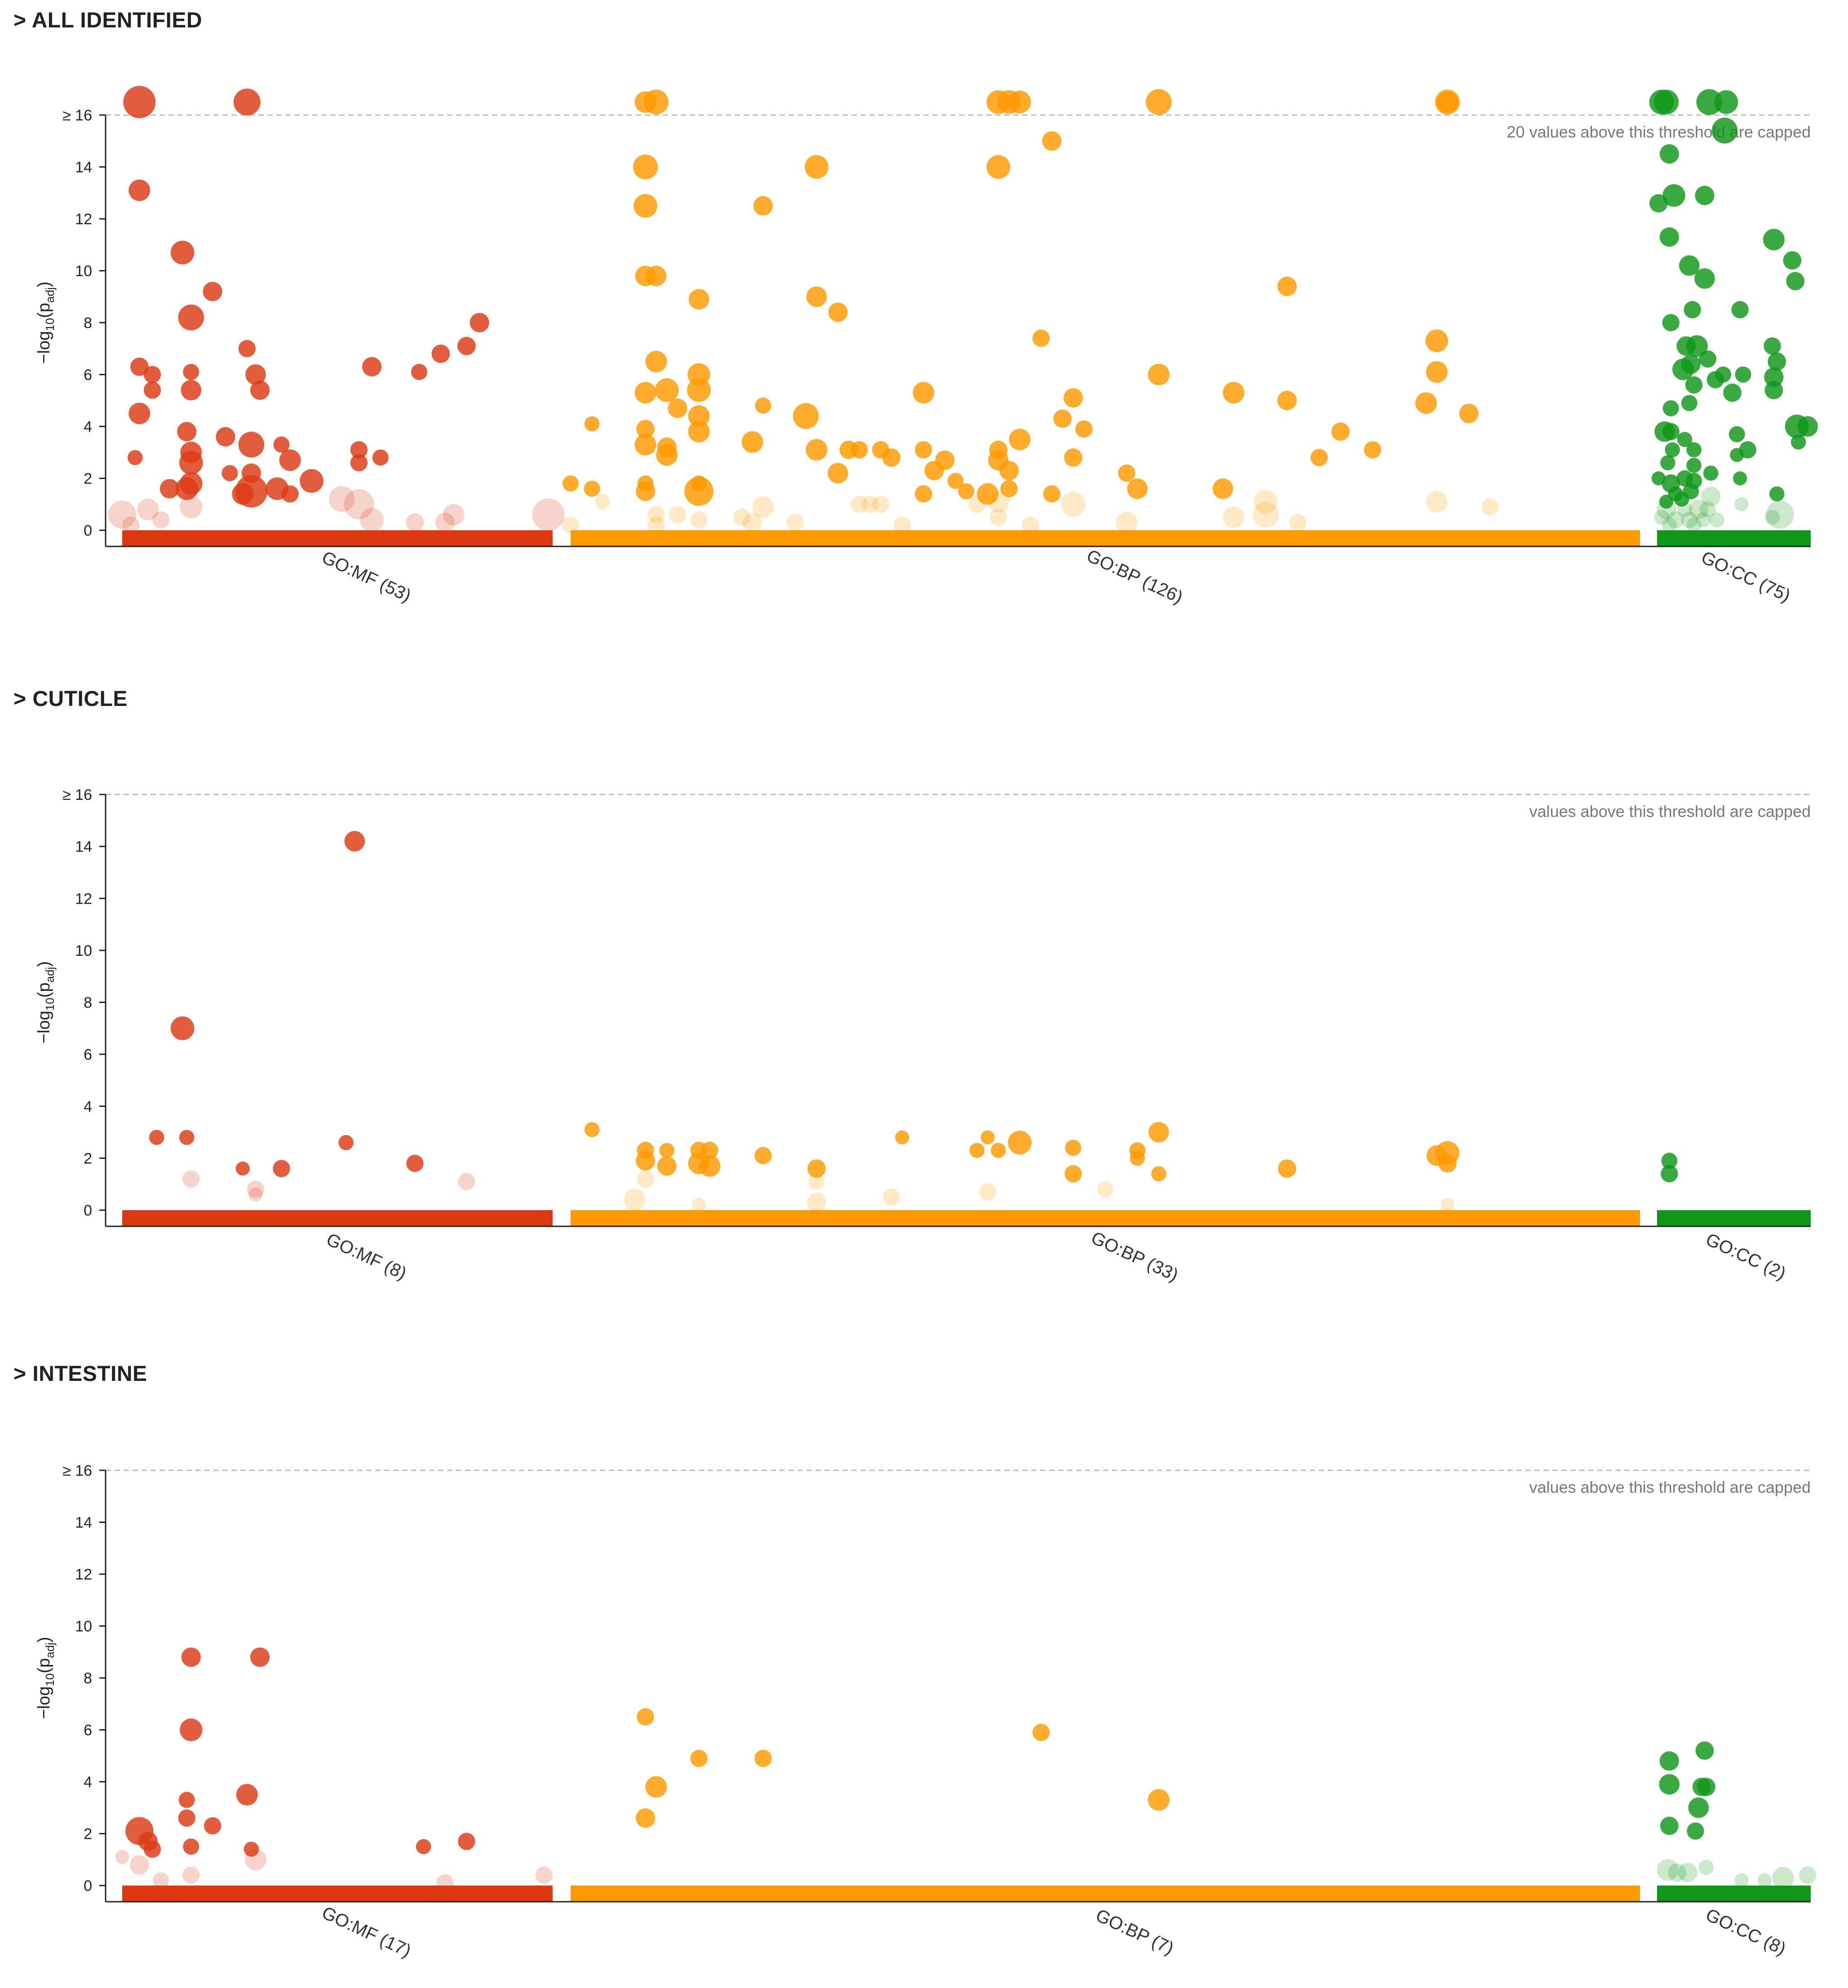 The image size is (1848, 1988). Describe the element at coordinates (77, 795) in the screenshot. I see `y-tick-label: ≥ 16` at that location.